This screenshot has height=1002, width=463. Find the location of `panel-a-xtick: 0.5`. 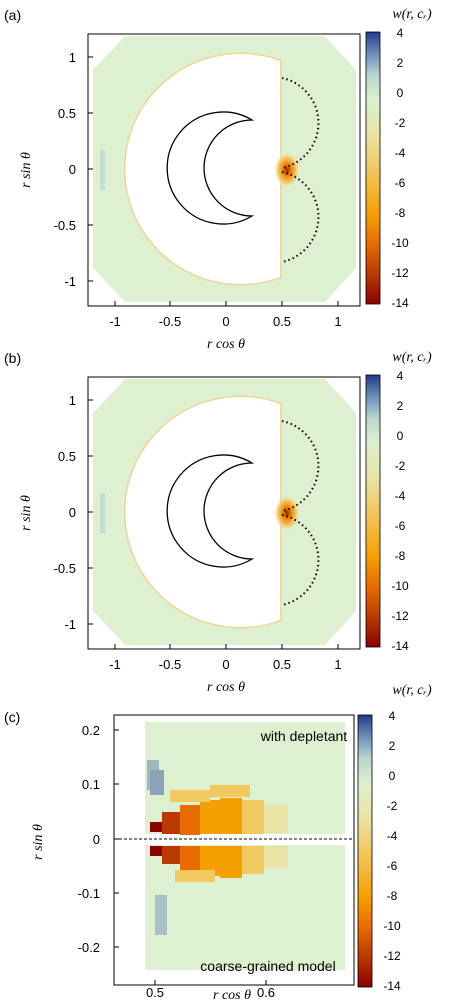

panel-a-xtick: 0.5 is located at coordinates (282, 321).